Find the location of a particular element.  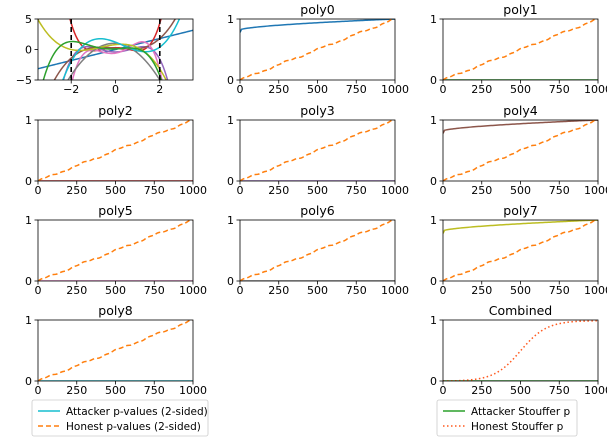

legend-box is located at coordinates (120, 418).